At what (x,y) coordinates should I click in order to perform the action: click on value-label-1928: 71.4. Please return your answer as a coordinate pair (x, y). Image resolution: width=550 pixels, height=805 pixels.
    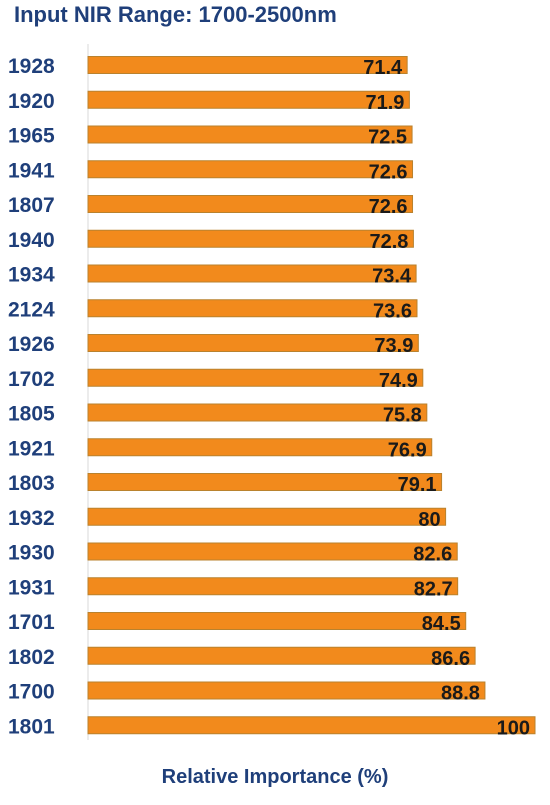
    Looking at the image, I should click on (383, 68).